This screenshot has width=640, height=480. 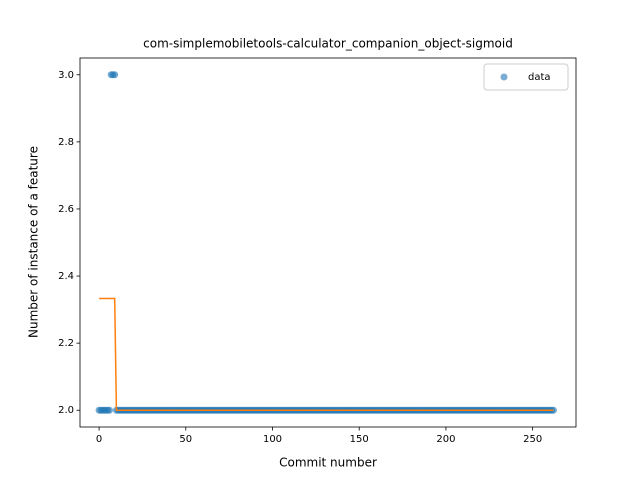 I want to click on y-tick-label: 2.4, so click(x=66, y=276).